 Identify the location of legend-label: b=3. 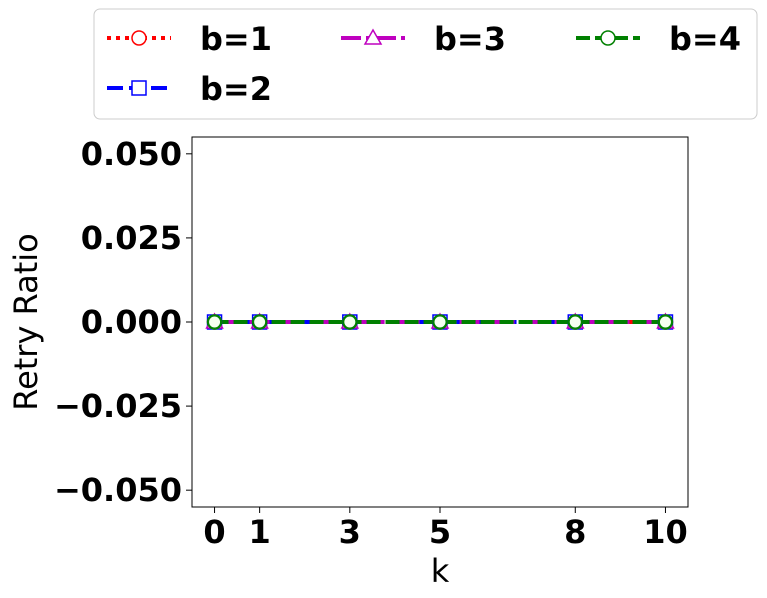
(470, 39).